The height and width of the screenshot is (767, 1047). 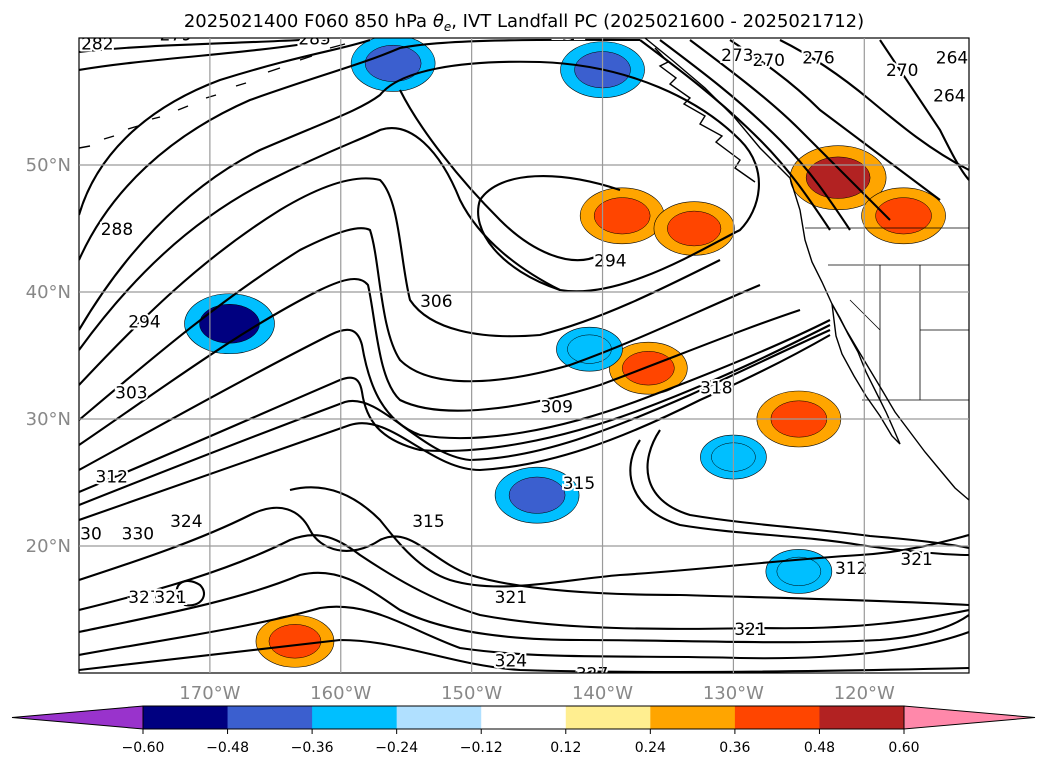 I want to click on state-borders, so click(x=898, y=332).